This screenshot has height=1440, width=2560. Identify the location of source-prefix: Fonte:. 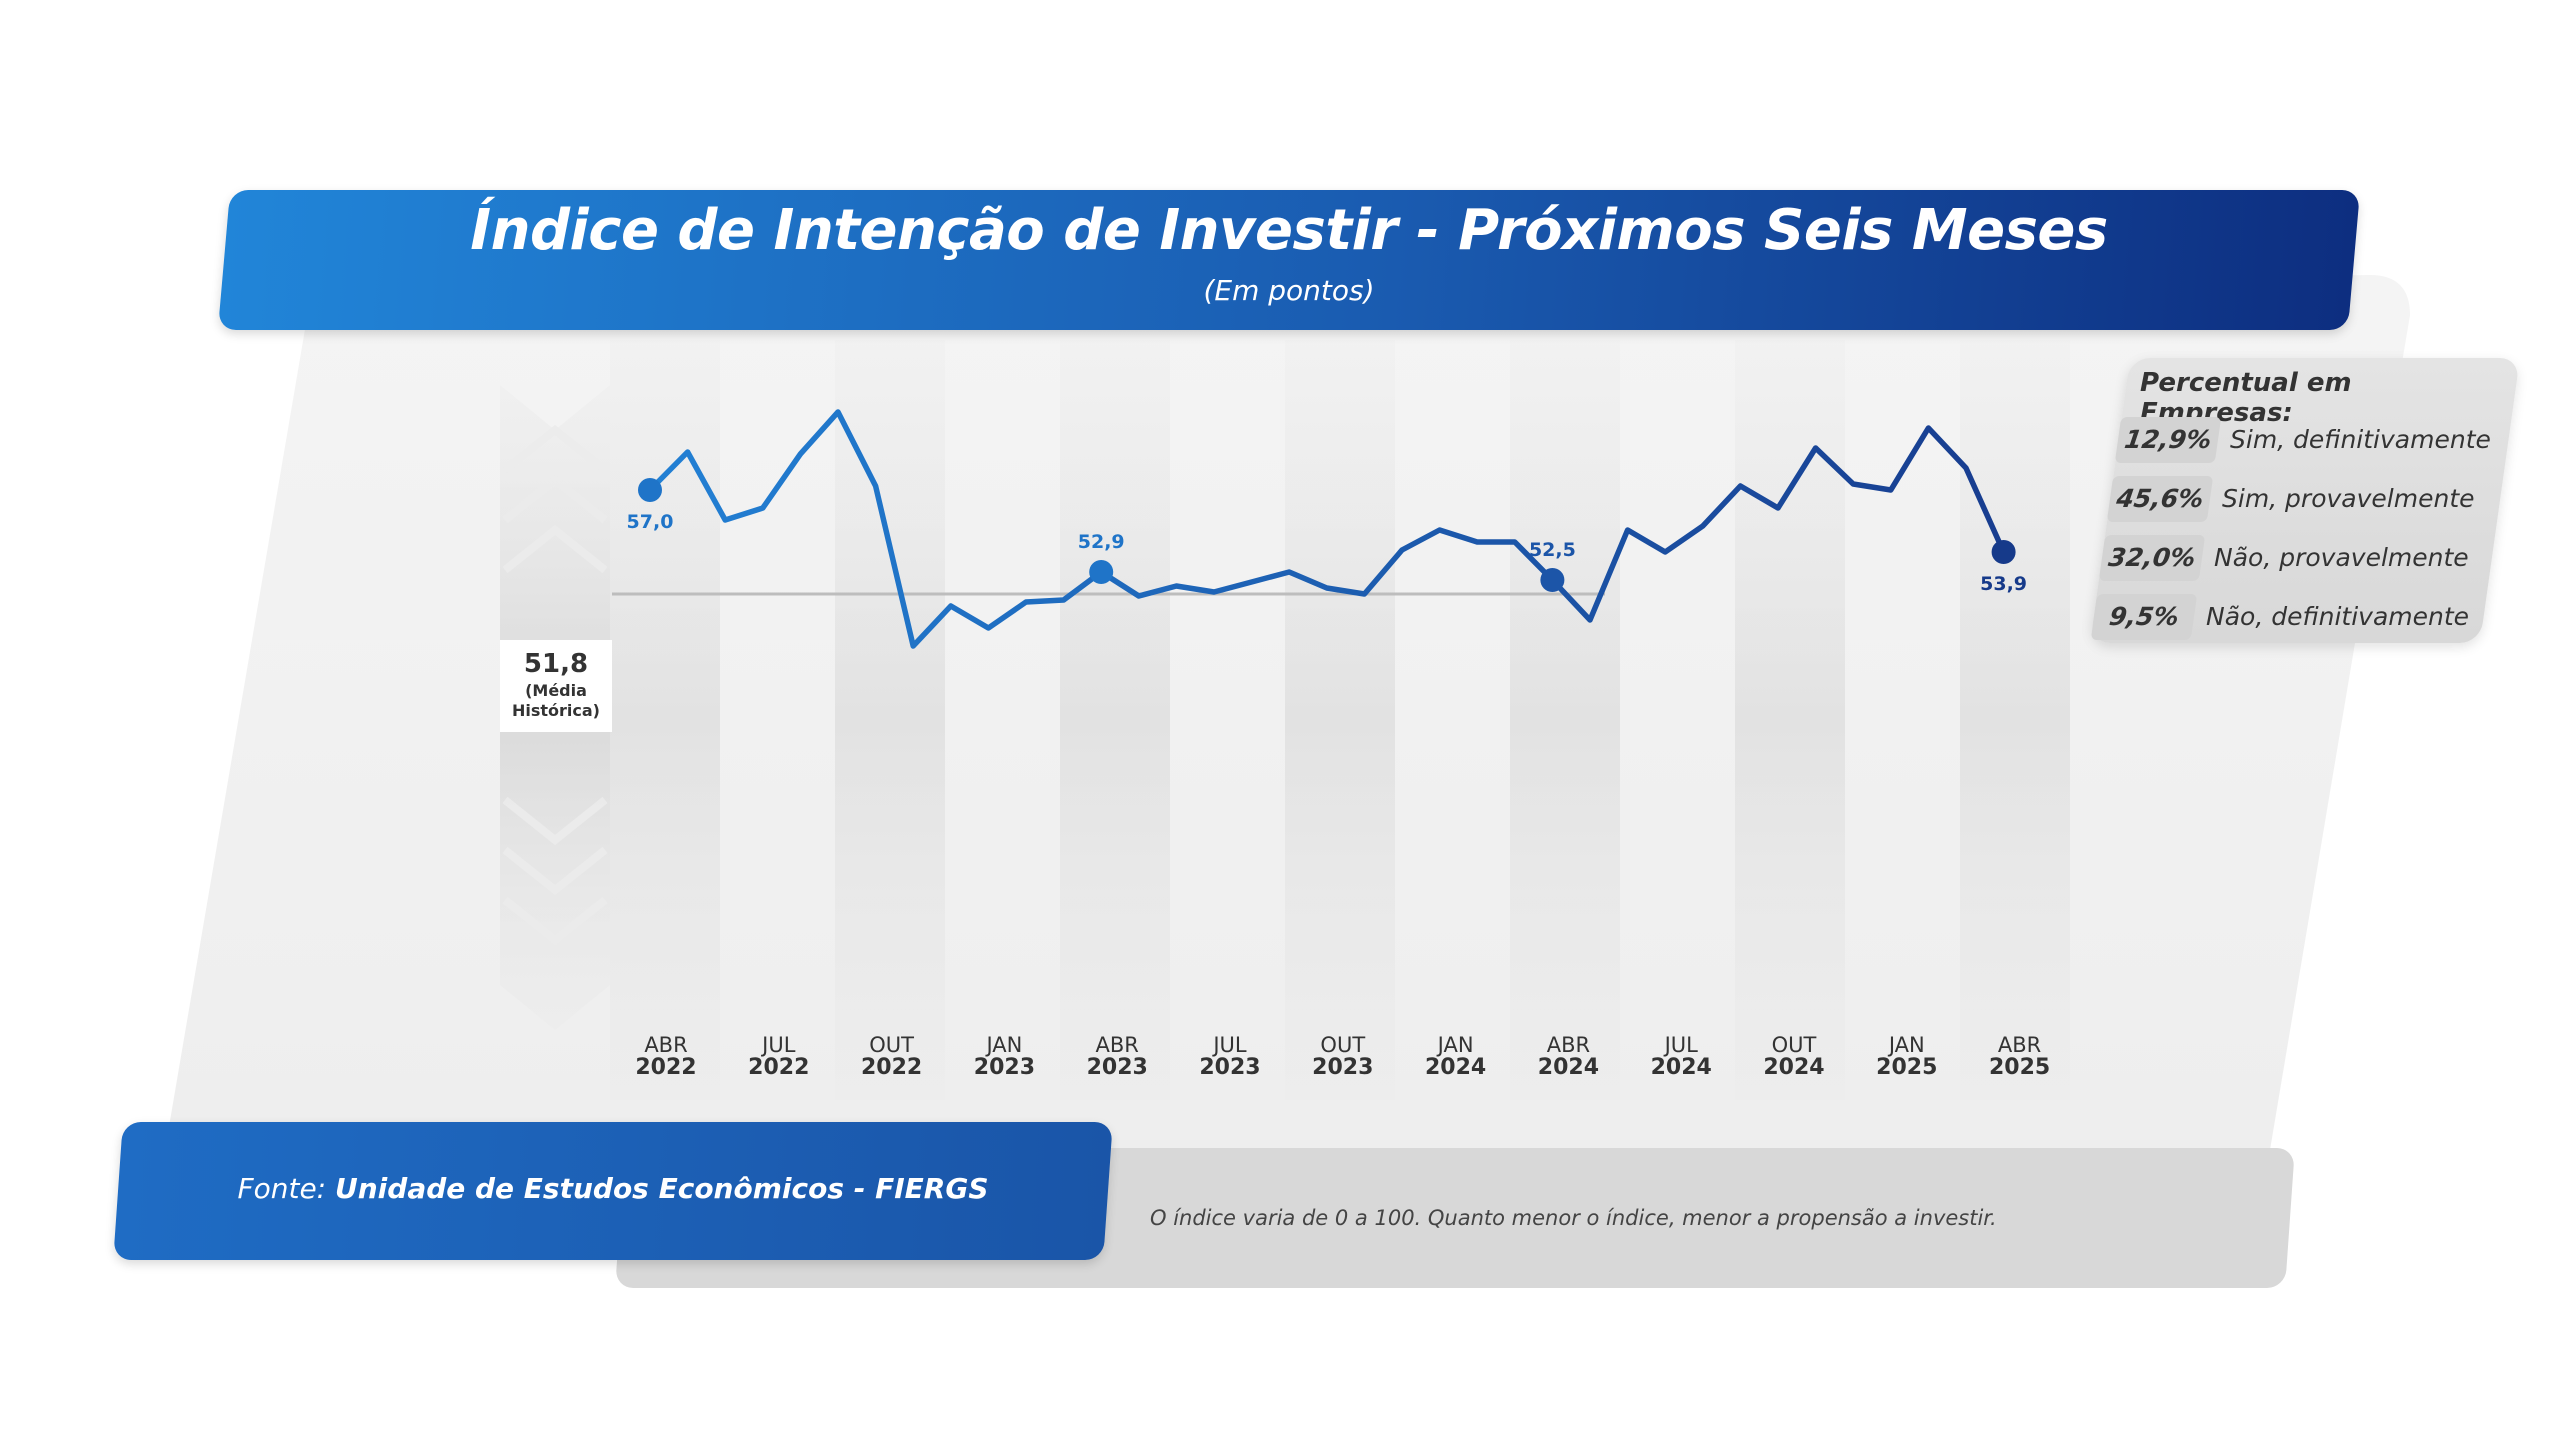
(282, 1188).